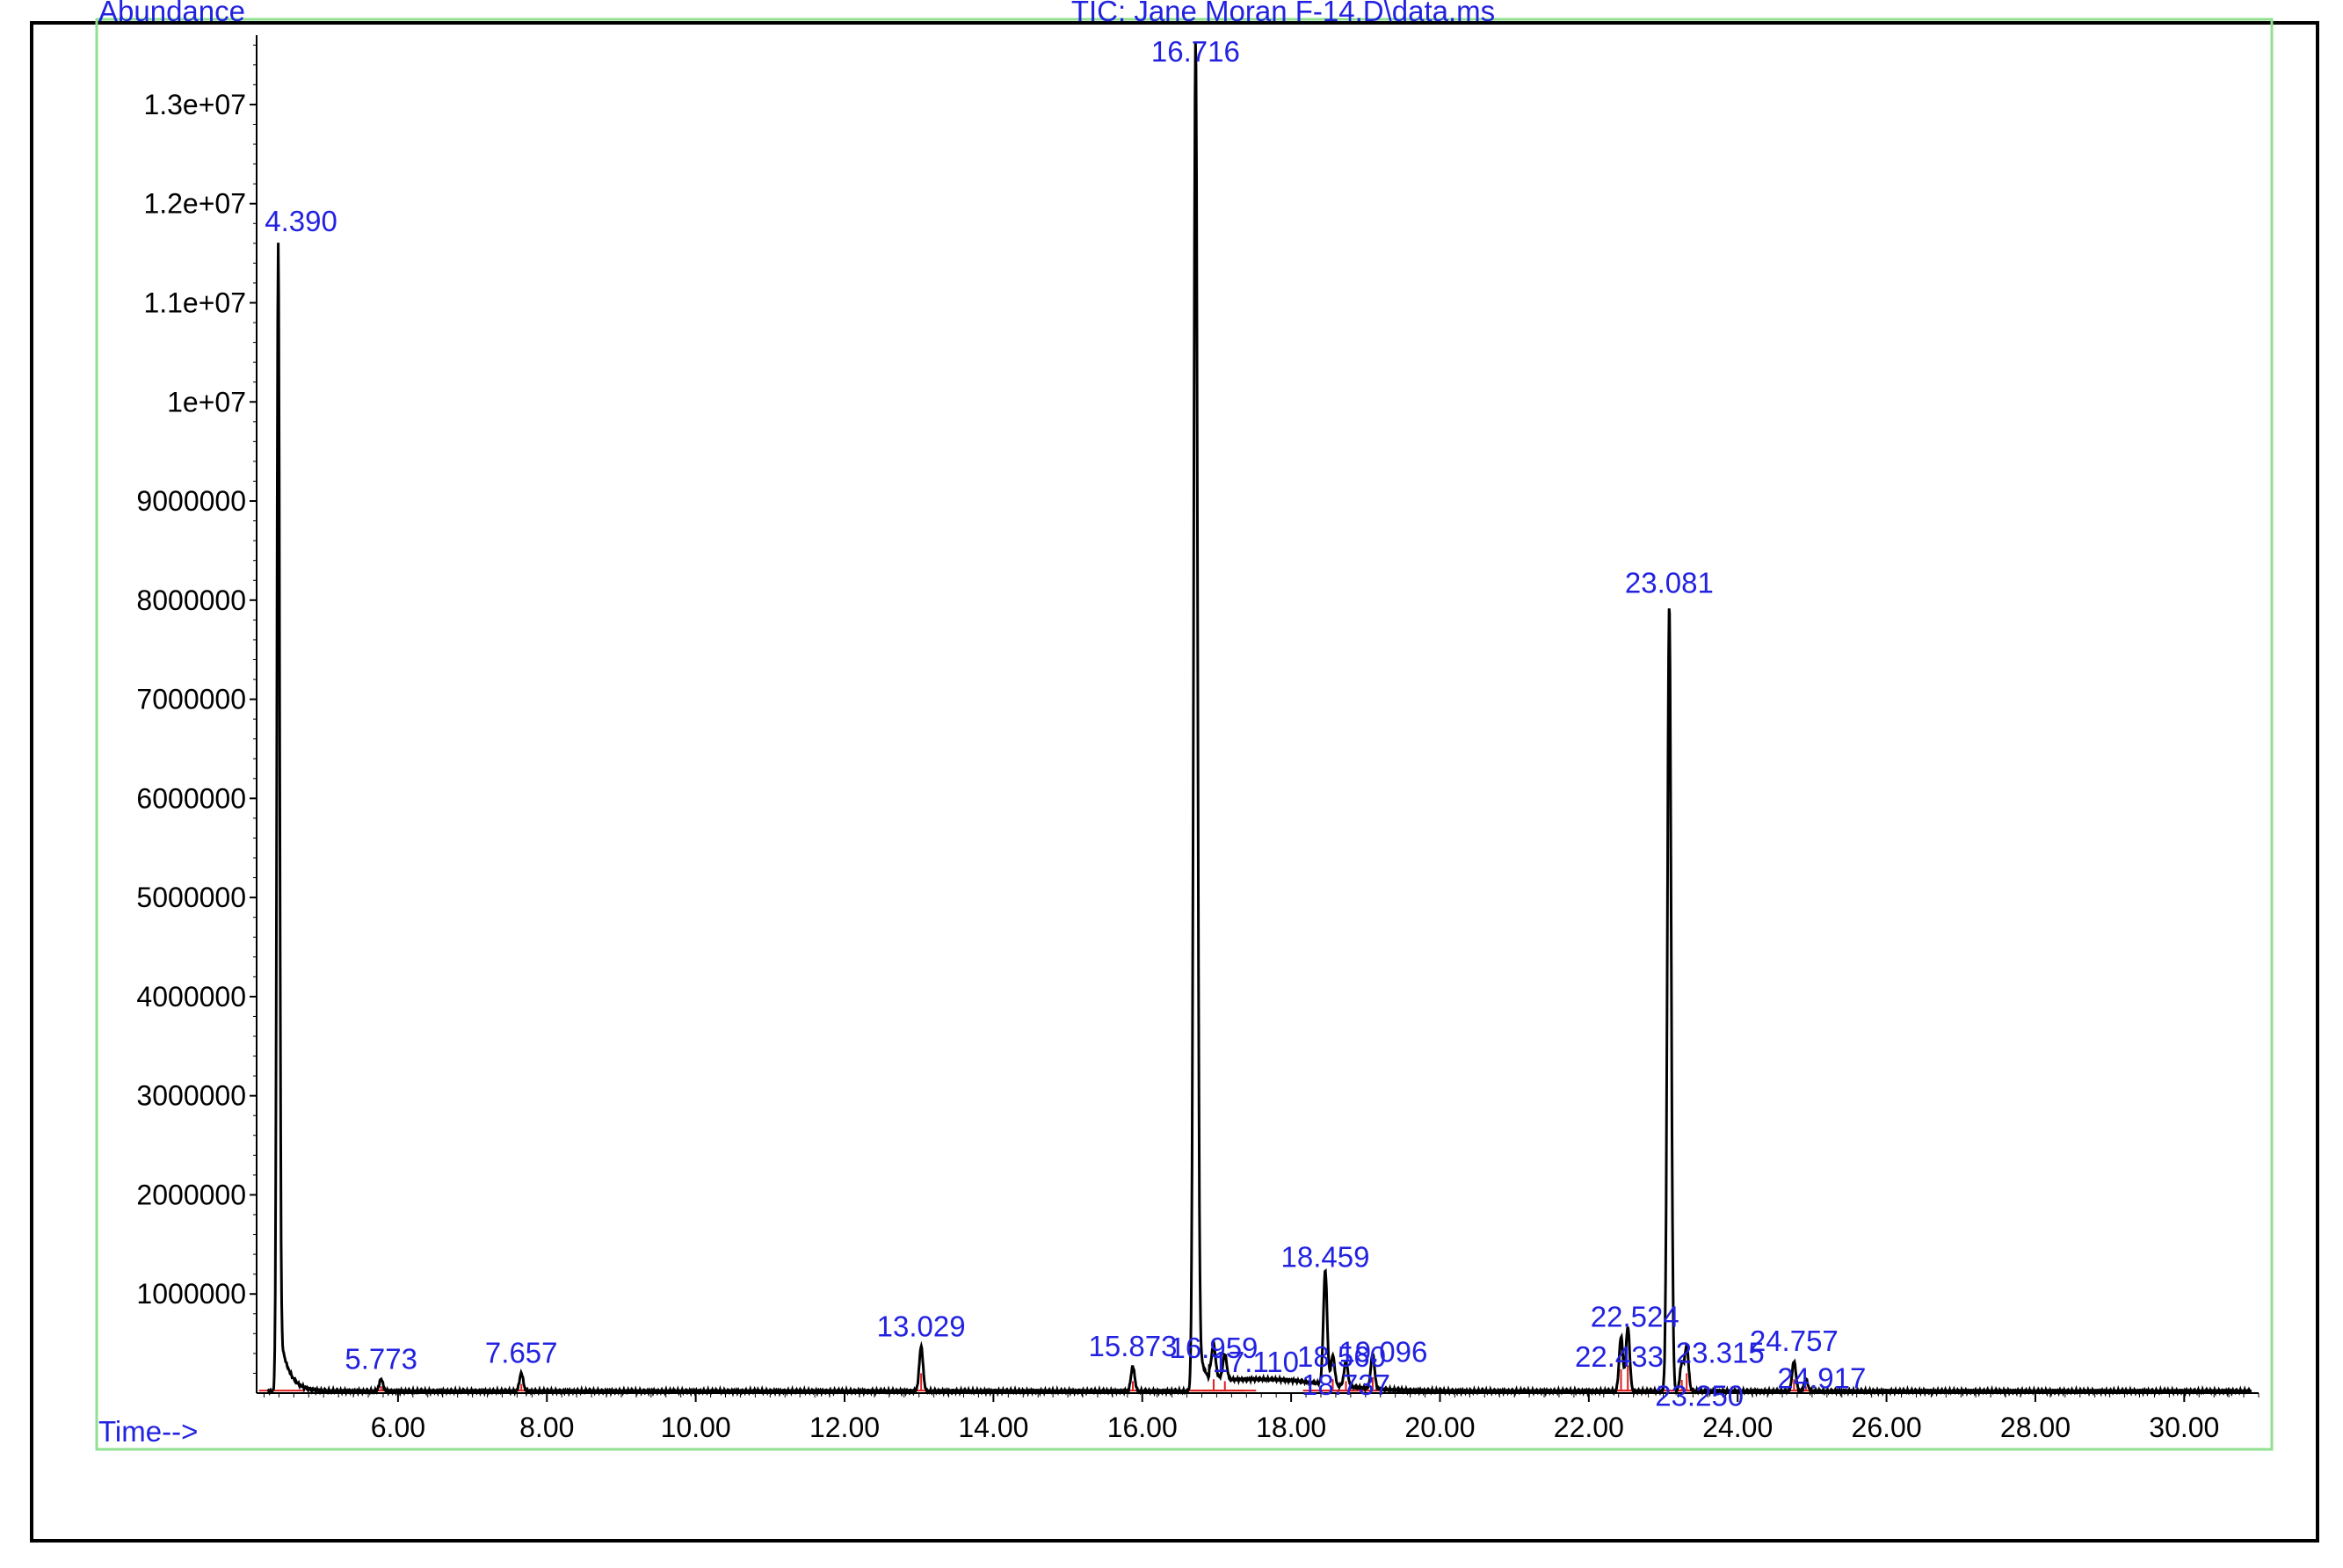  What do you see at coordinates (993, 1427) in the screenshot?
I see `x-tick-label: 14.00` at bounding box center [993, 1427].